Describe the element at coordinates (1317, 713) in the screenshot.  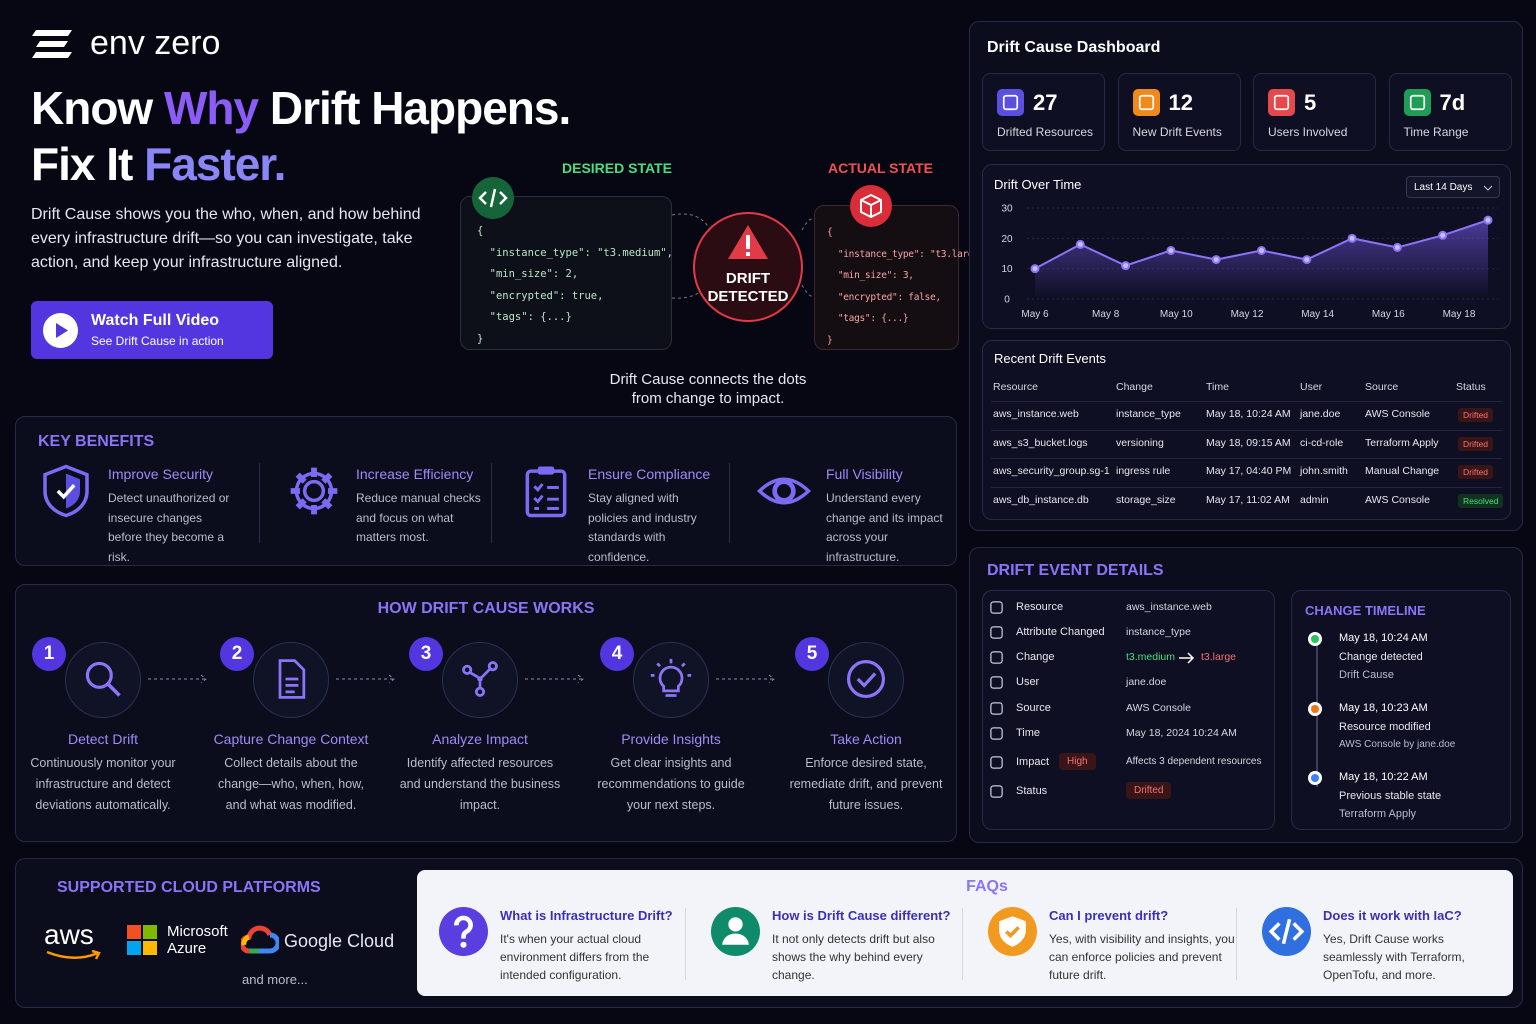
I see `timeline-line` at that location.